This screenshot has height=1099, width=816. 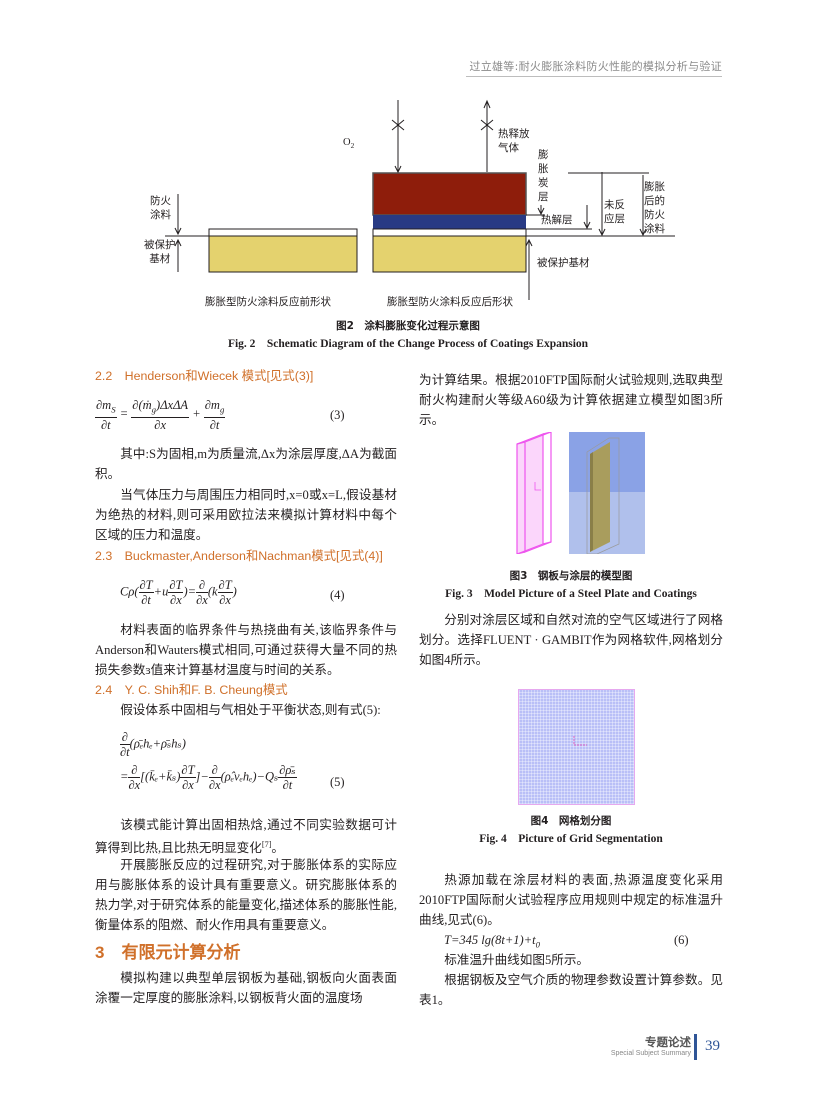 What do you see at coordinates (250, 710) in the screenshot?
I see `paragraph: 假设体系中固相与气相处于平衡状态,则有式(5):` at bounding box center [250, 710].